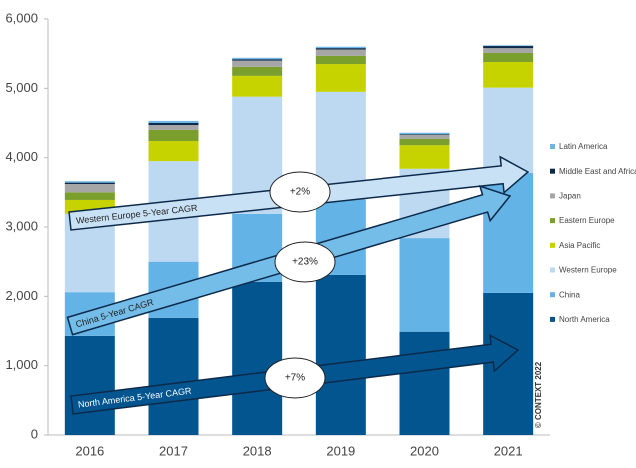  Describe the element at coordinates (508, 450) in the screenshot. I see `x-tick-label: 2021` at that location.